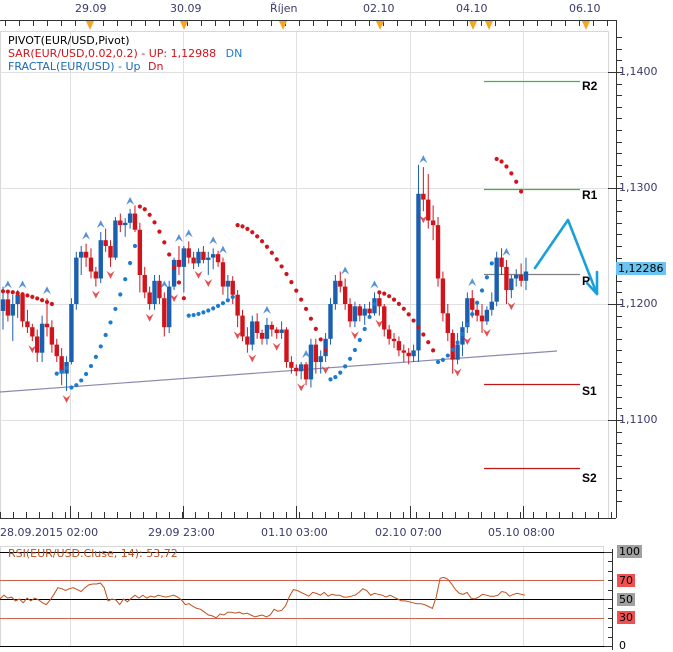 Image resolution: width=673 pixels, height=652 pixels. Describe the element at coordinates (284, 8) in the screenshot. I see `top-axis-label-month: Říjen` at that location.